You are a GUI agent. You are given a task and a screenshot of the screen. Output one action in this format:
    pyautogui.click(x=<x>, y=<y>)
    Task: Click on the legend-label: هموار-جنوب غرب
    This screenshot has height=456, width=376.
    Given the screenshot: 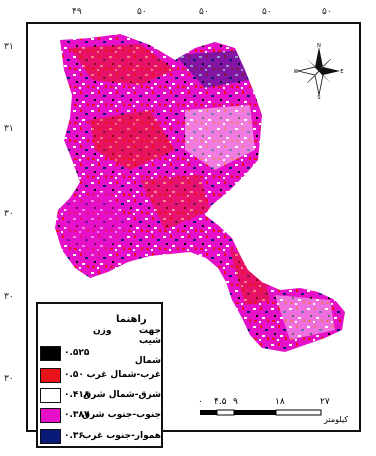 What is the action you would take?
    pyautogui.click(x=121, y=436)
    